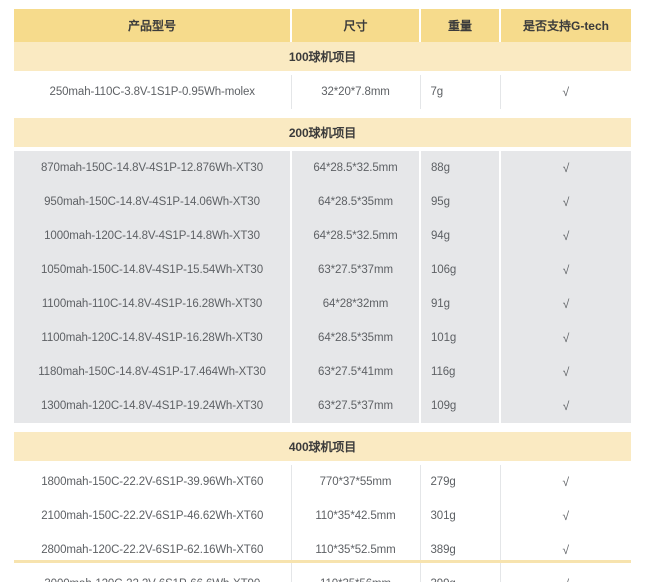 This screenshot has width=645, height=582. I want to click on weight-cell: 279g, so click(460, 482).